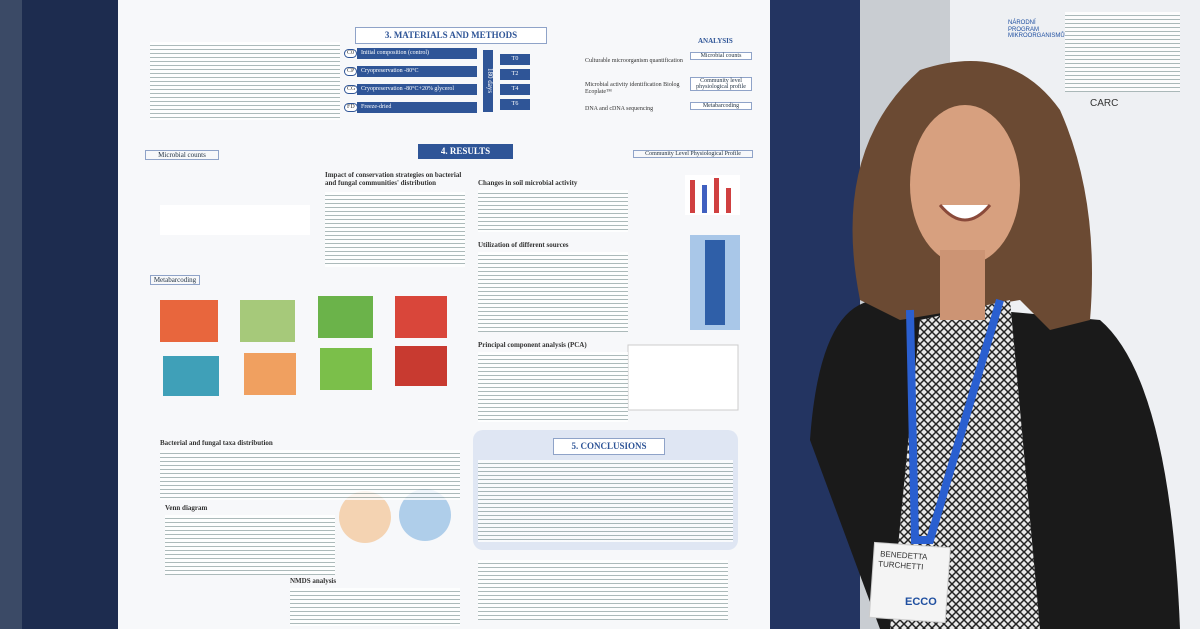 The image size is (1200, 629). Describe the element at coordinates (721, 84) in the screenshot. I see `analysis-item: Community level physiological profile` at that location.